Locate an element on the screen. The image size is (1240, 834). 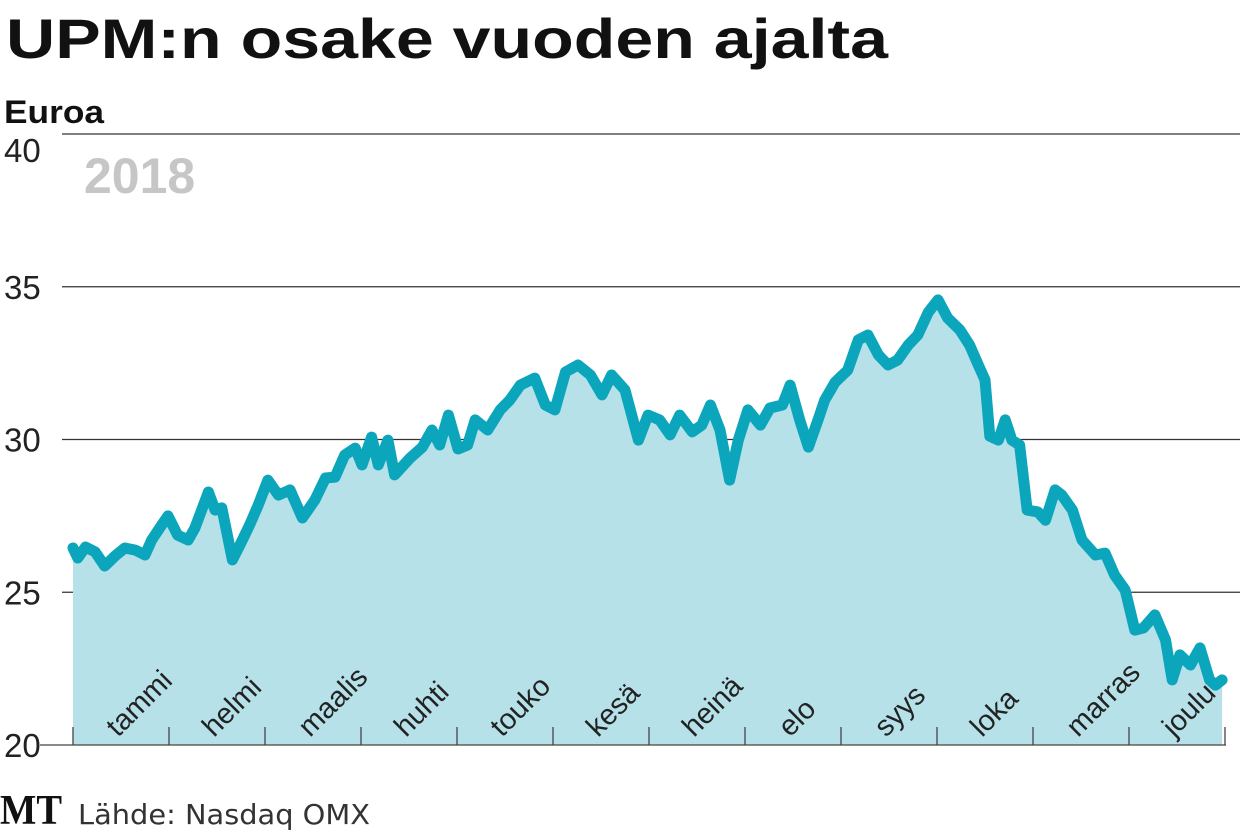
year-annotation: 2018 is located at coordinates (139, 176).